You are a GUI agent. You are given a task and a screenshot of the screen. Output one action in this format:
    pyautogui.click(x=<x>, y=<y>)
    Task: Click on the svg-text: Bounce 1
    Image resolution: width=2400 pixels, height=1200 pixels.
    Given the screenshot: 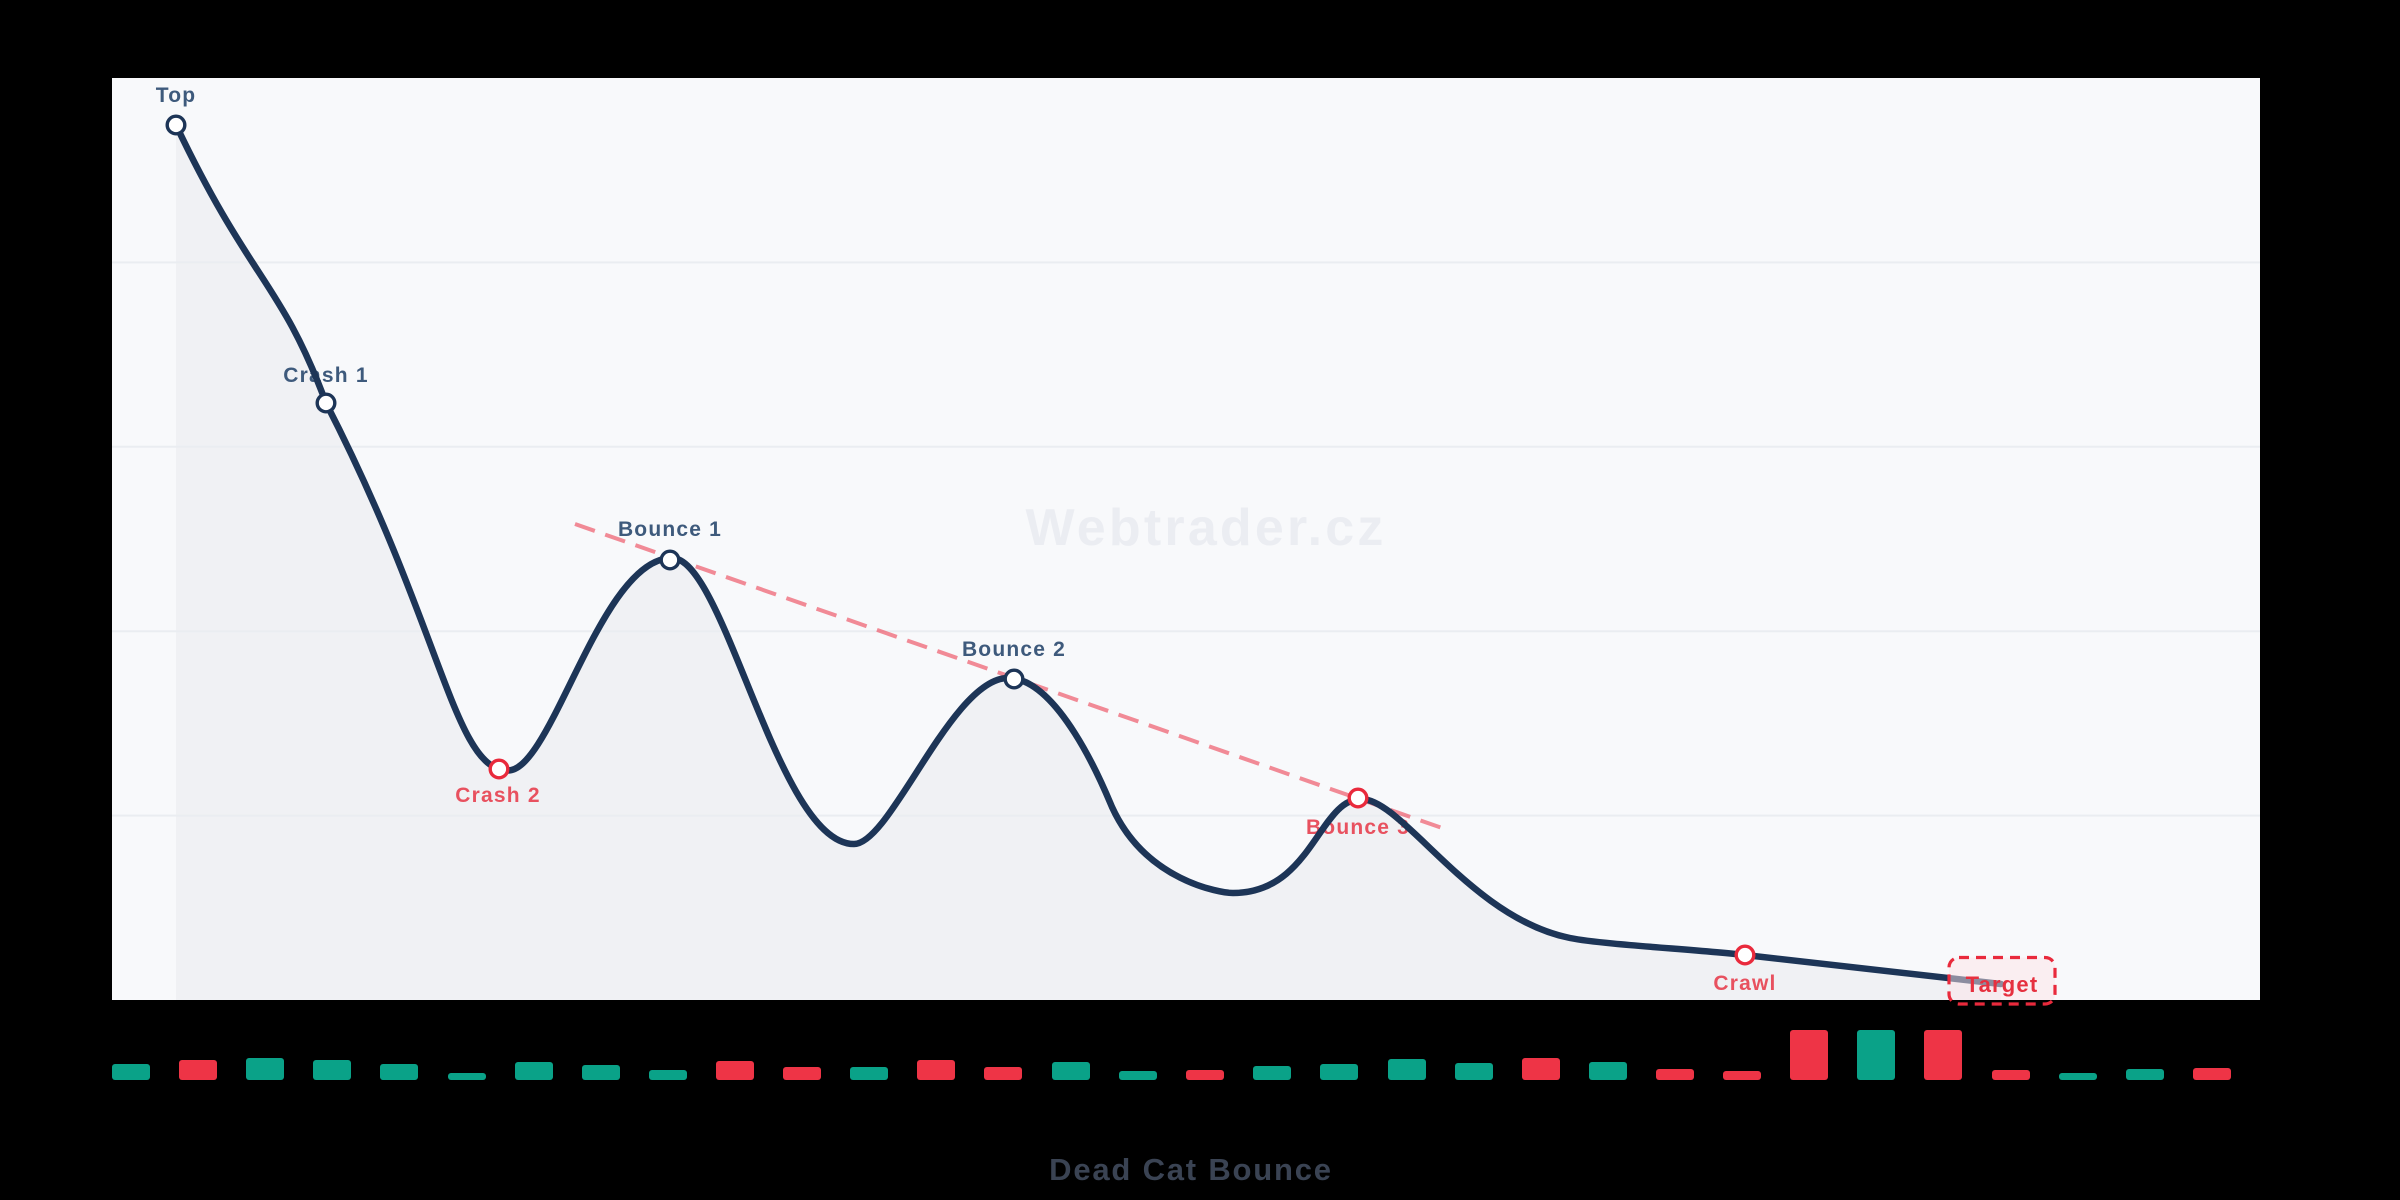 What is the action you would take?
    pyautogui.click(x=670, y=529)
    